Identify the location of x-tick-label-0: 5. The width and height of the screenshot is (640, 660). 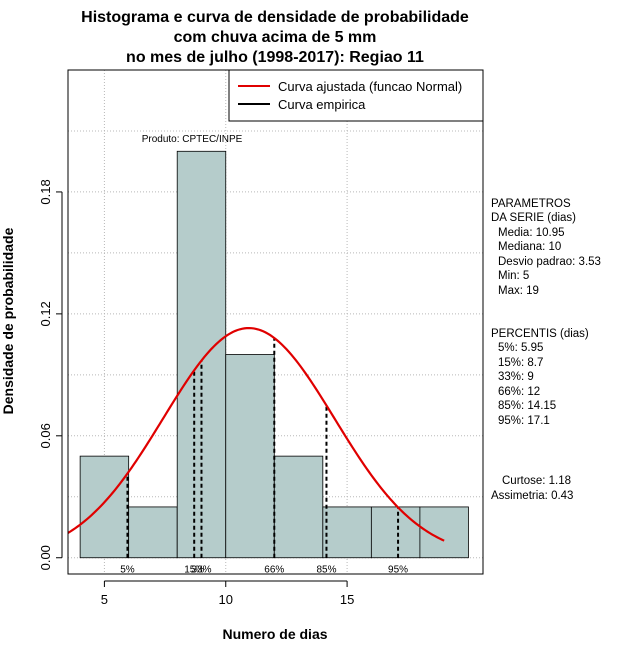
(104, 599).